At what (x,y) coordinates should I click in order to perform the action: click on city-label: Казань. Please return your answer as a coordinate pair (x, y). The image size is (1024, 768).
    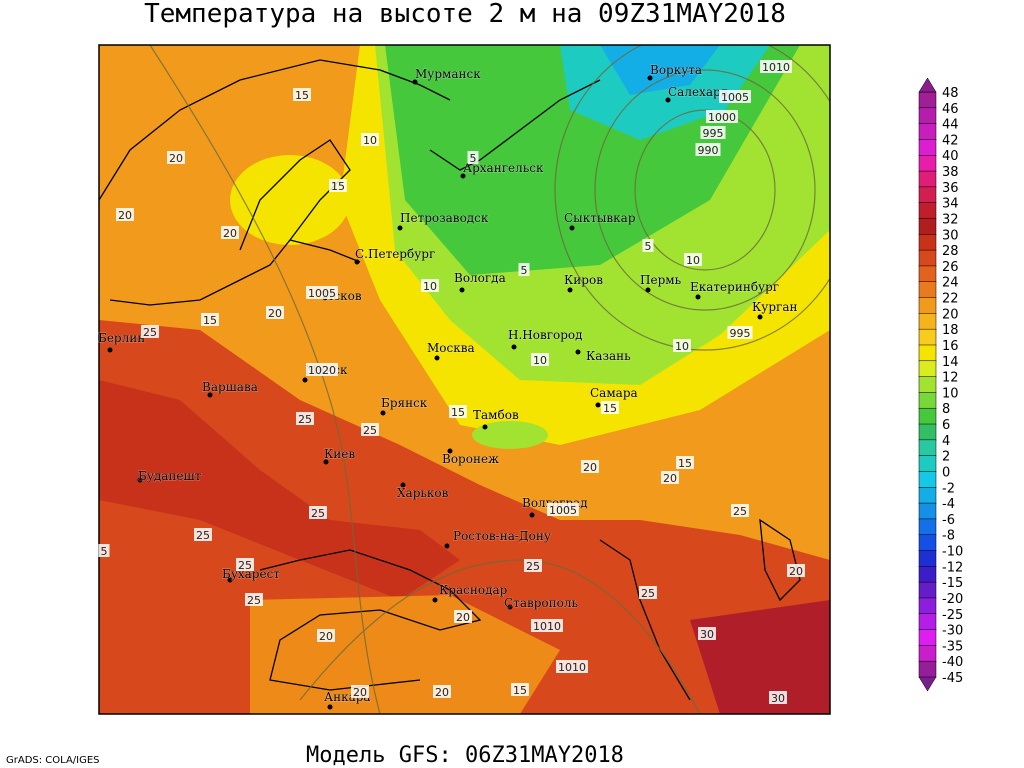
    Looking at the image, I should click on (608, 356).